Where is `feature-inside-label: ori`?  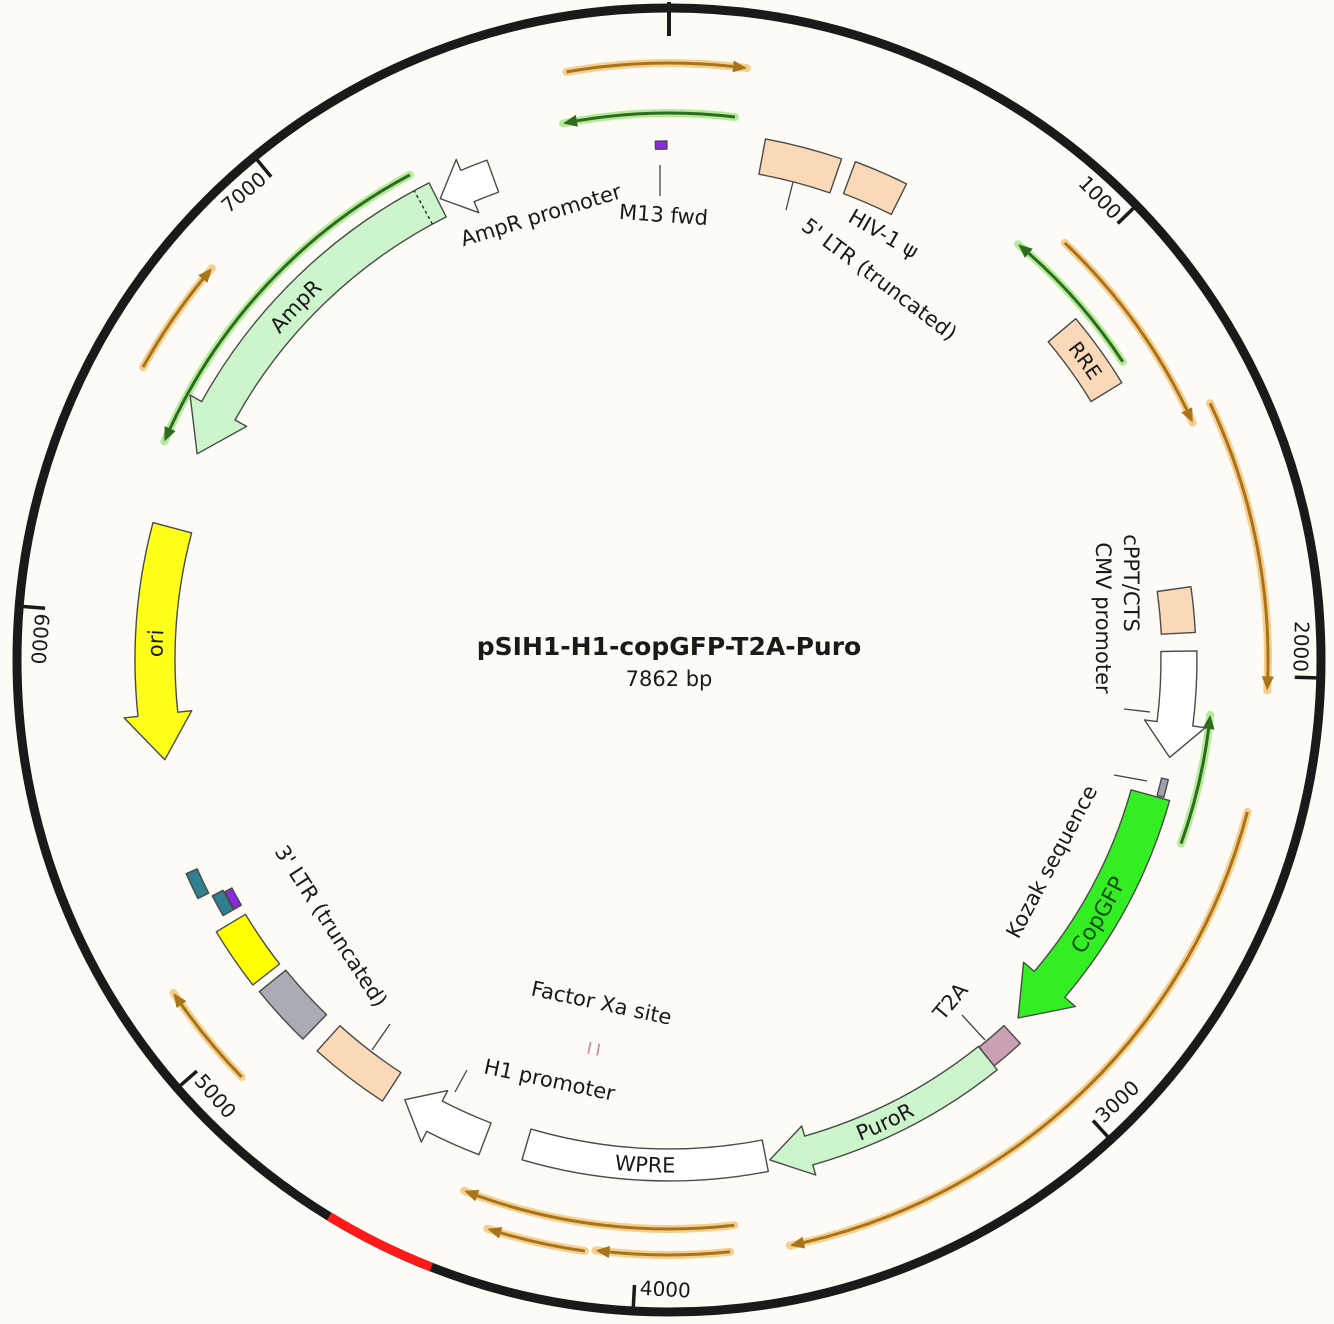
feature-inside-label: ori is located at coordinates (156, 643).